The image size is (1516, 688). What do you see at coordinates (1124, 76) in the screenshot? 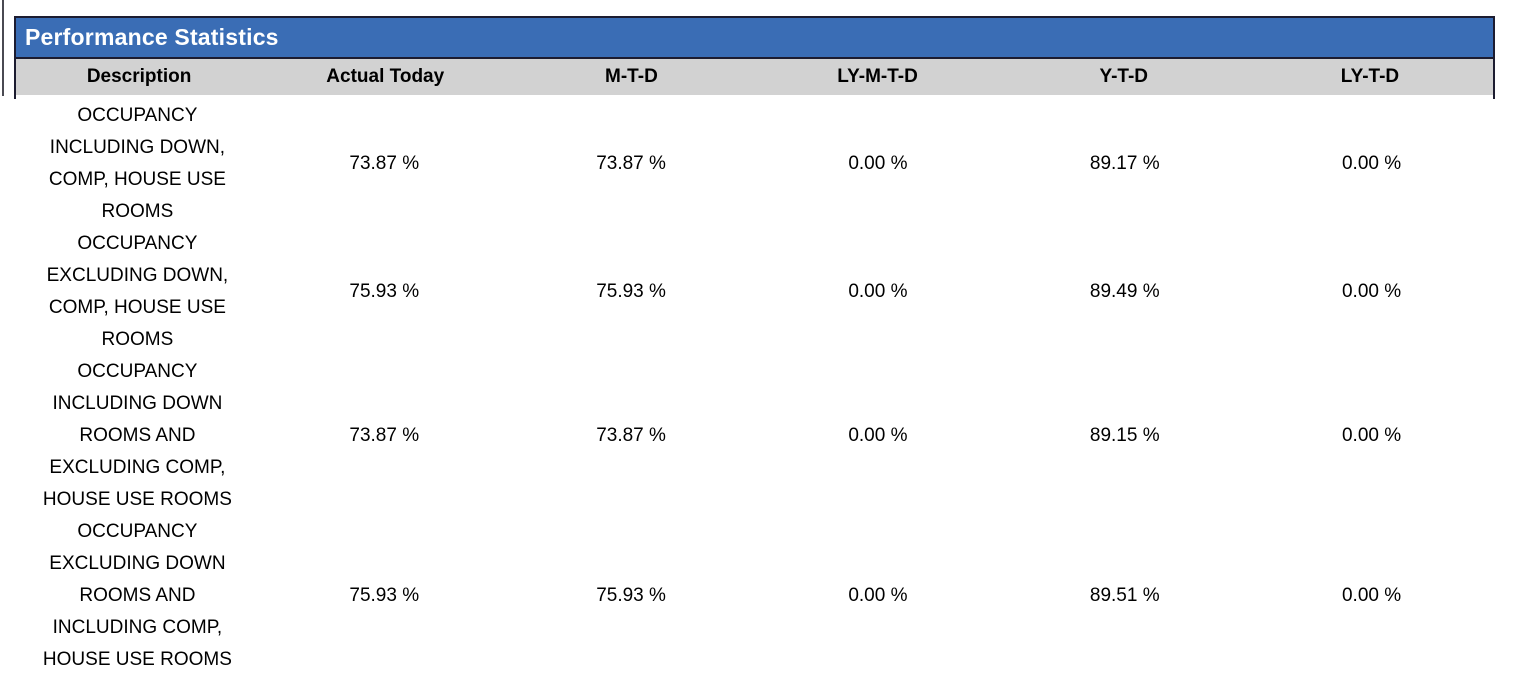
I see `column-header-ytd: Y-T-D` at bounding box center [1124, 76].